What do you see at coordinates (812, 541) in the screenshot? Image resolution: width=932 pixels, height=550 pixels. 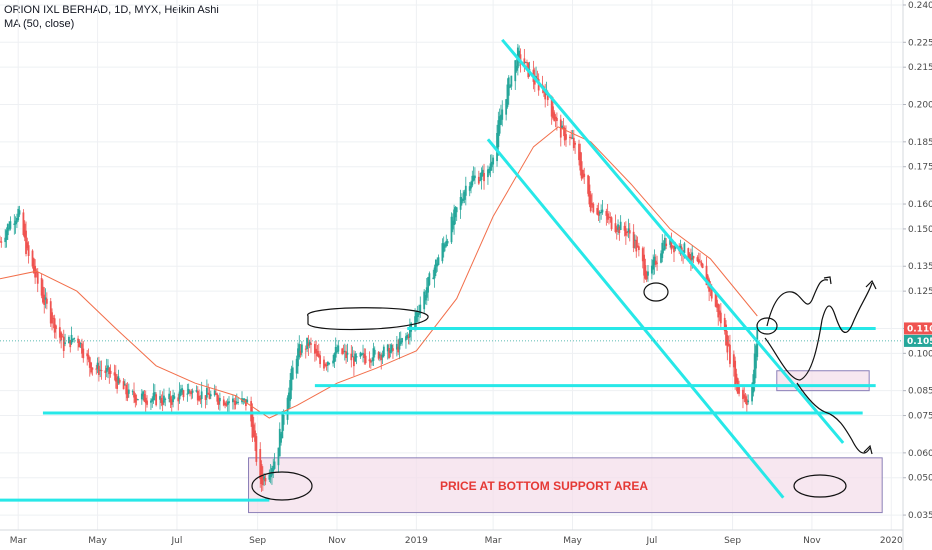 I see `x-tick-label: Nov` at bounding box center [812, 541].